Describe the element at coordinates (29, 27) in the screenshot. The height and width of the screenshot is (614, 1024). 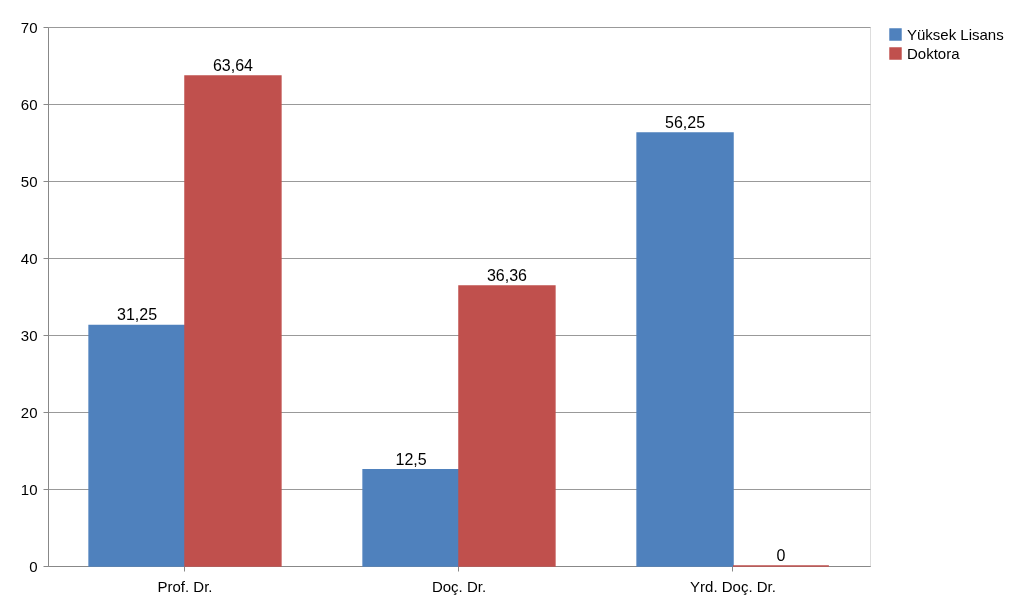
I see `y-tick-label: 70` at that location.